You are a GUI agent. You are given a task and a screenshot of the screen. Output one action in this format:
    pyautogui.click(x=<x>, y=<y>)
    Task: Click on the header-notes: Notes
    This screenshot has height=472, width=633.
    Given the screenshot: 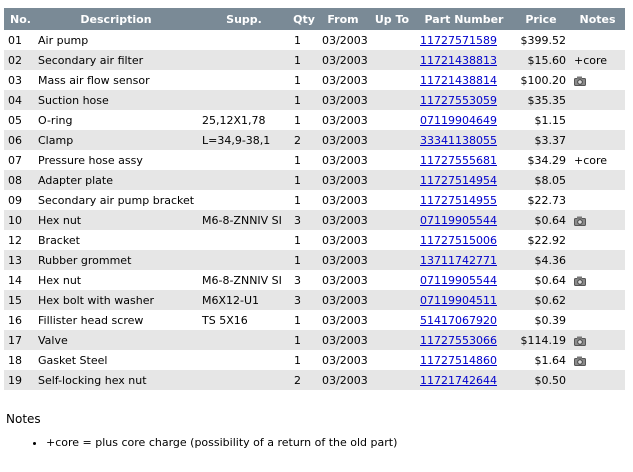 What is the action you would take?
    pyautogui.click(x=597, y=19)
    